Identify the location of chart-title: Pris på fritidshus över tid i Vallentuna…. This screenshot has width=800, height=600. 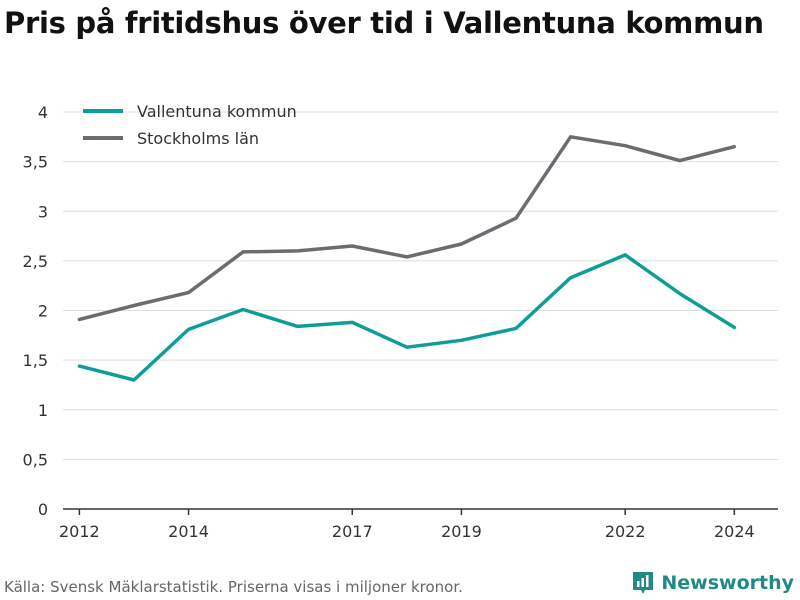
(384, 23).